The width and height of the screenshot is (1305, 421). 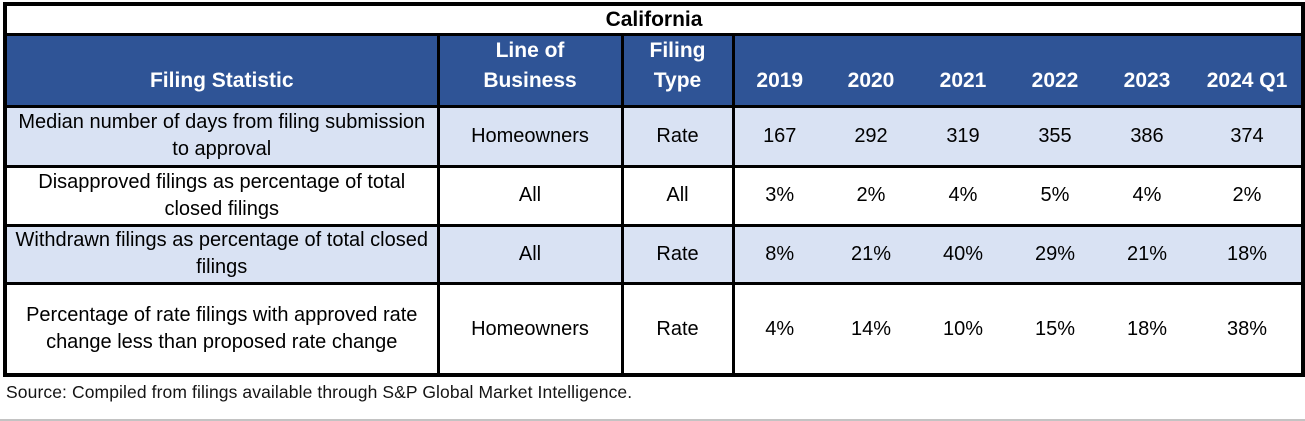 What do you see at coordinates (1147, 71) in the screenshot?
I see `col-header-year-2023: 2023` at bounding box center [1147, 71].